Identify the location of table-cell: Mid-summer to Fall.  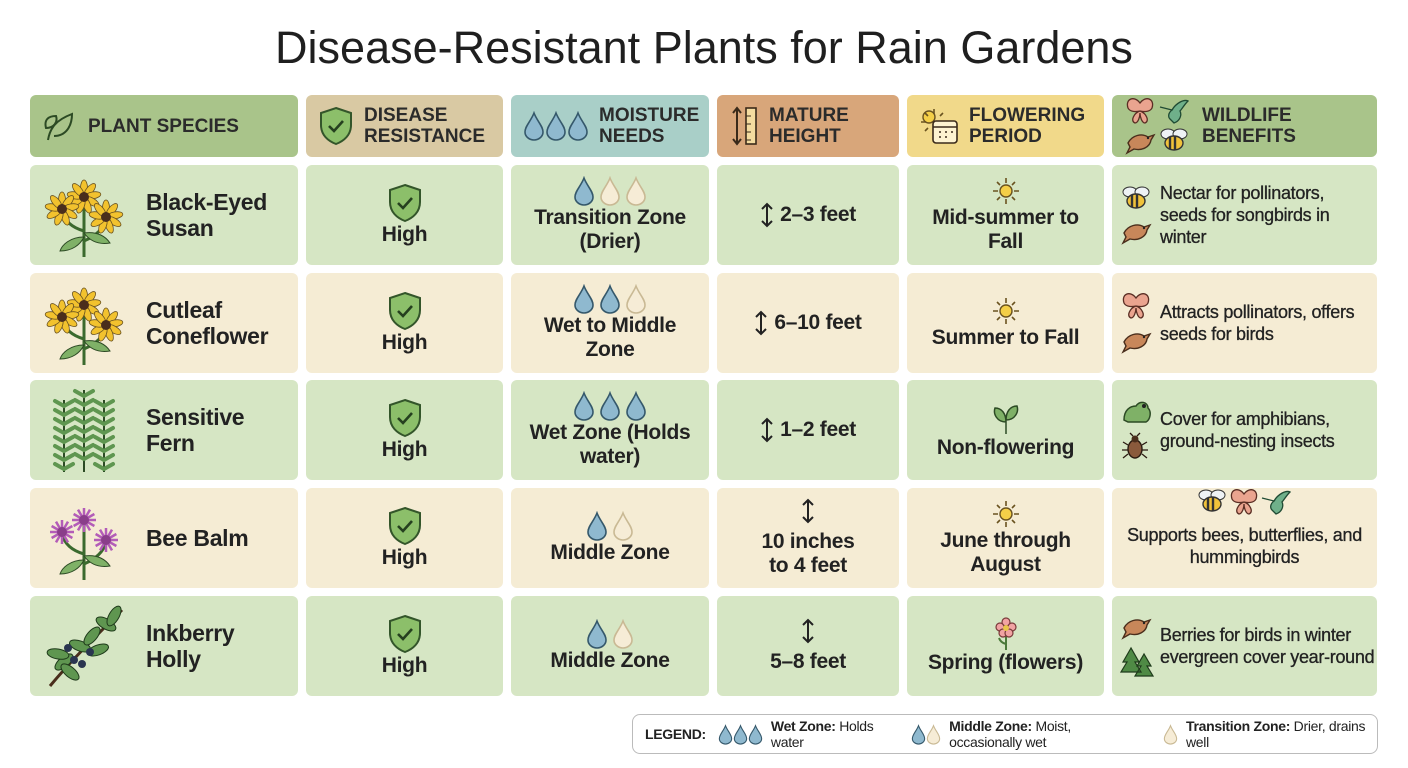
(1005, 215).